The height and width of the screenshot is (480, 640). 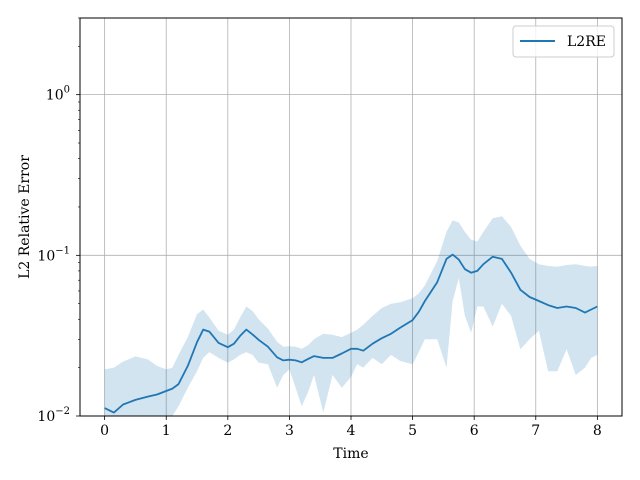 I want to click on legend-box, so click(x=563, y=41).